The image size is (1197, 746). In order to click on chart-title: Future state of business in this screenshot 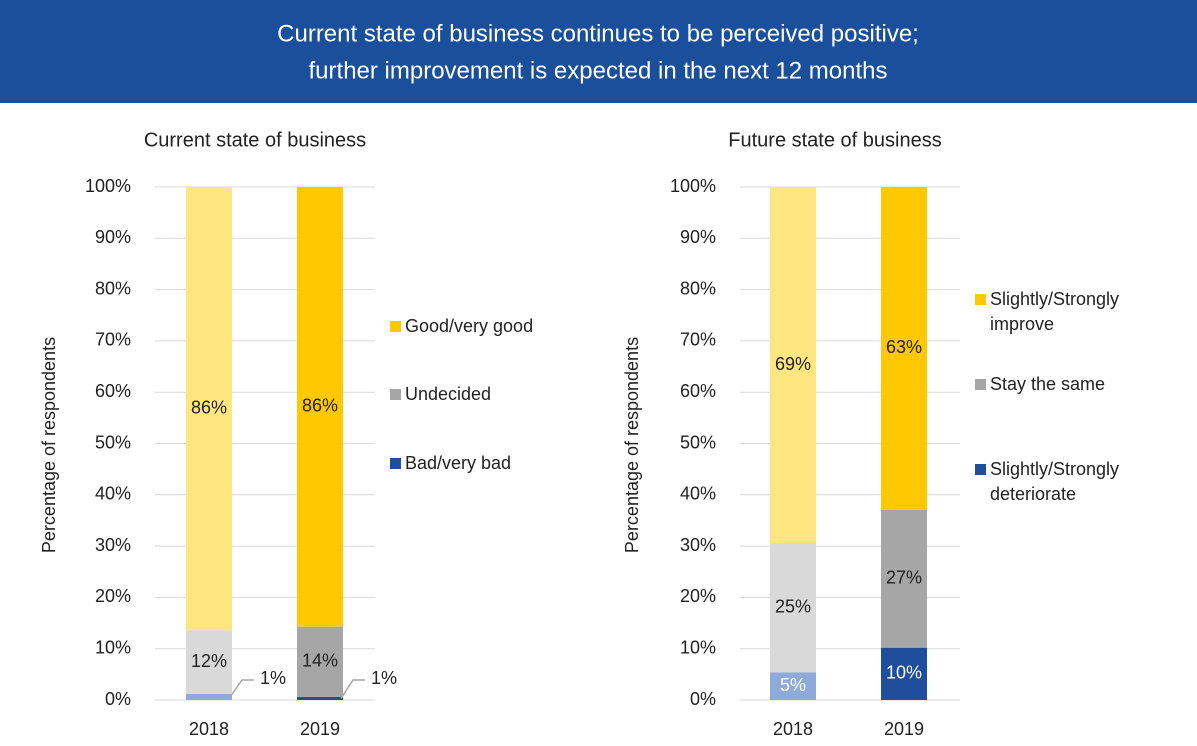, I will do `click(834, 140)`.